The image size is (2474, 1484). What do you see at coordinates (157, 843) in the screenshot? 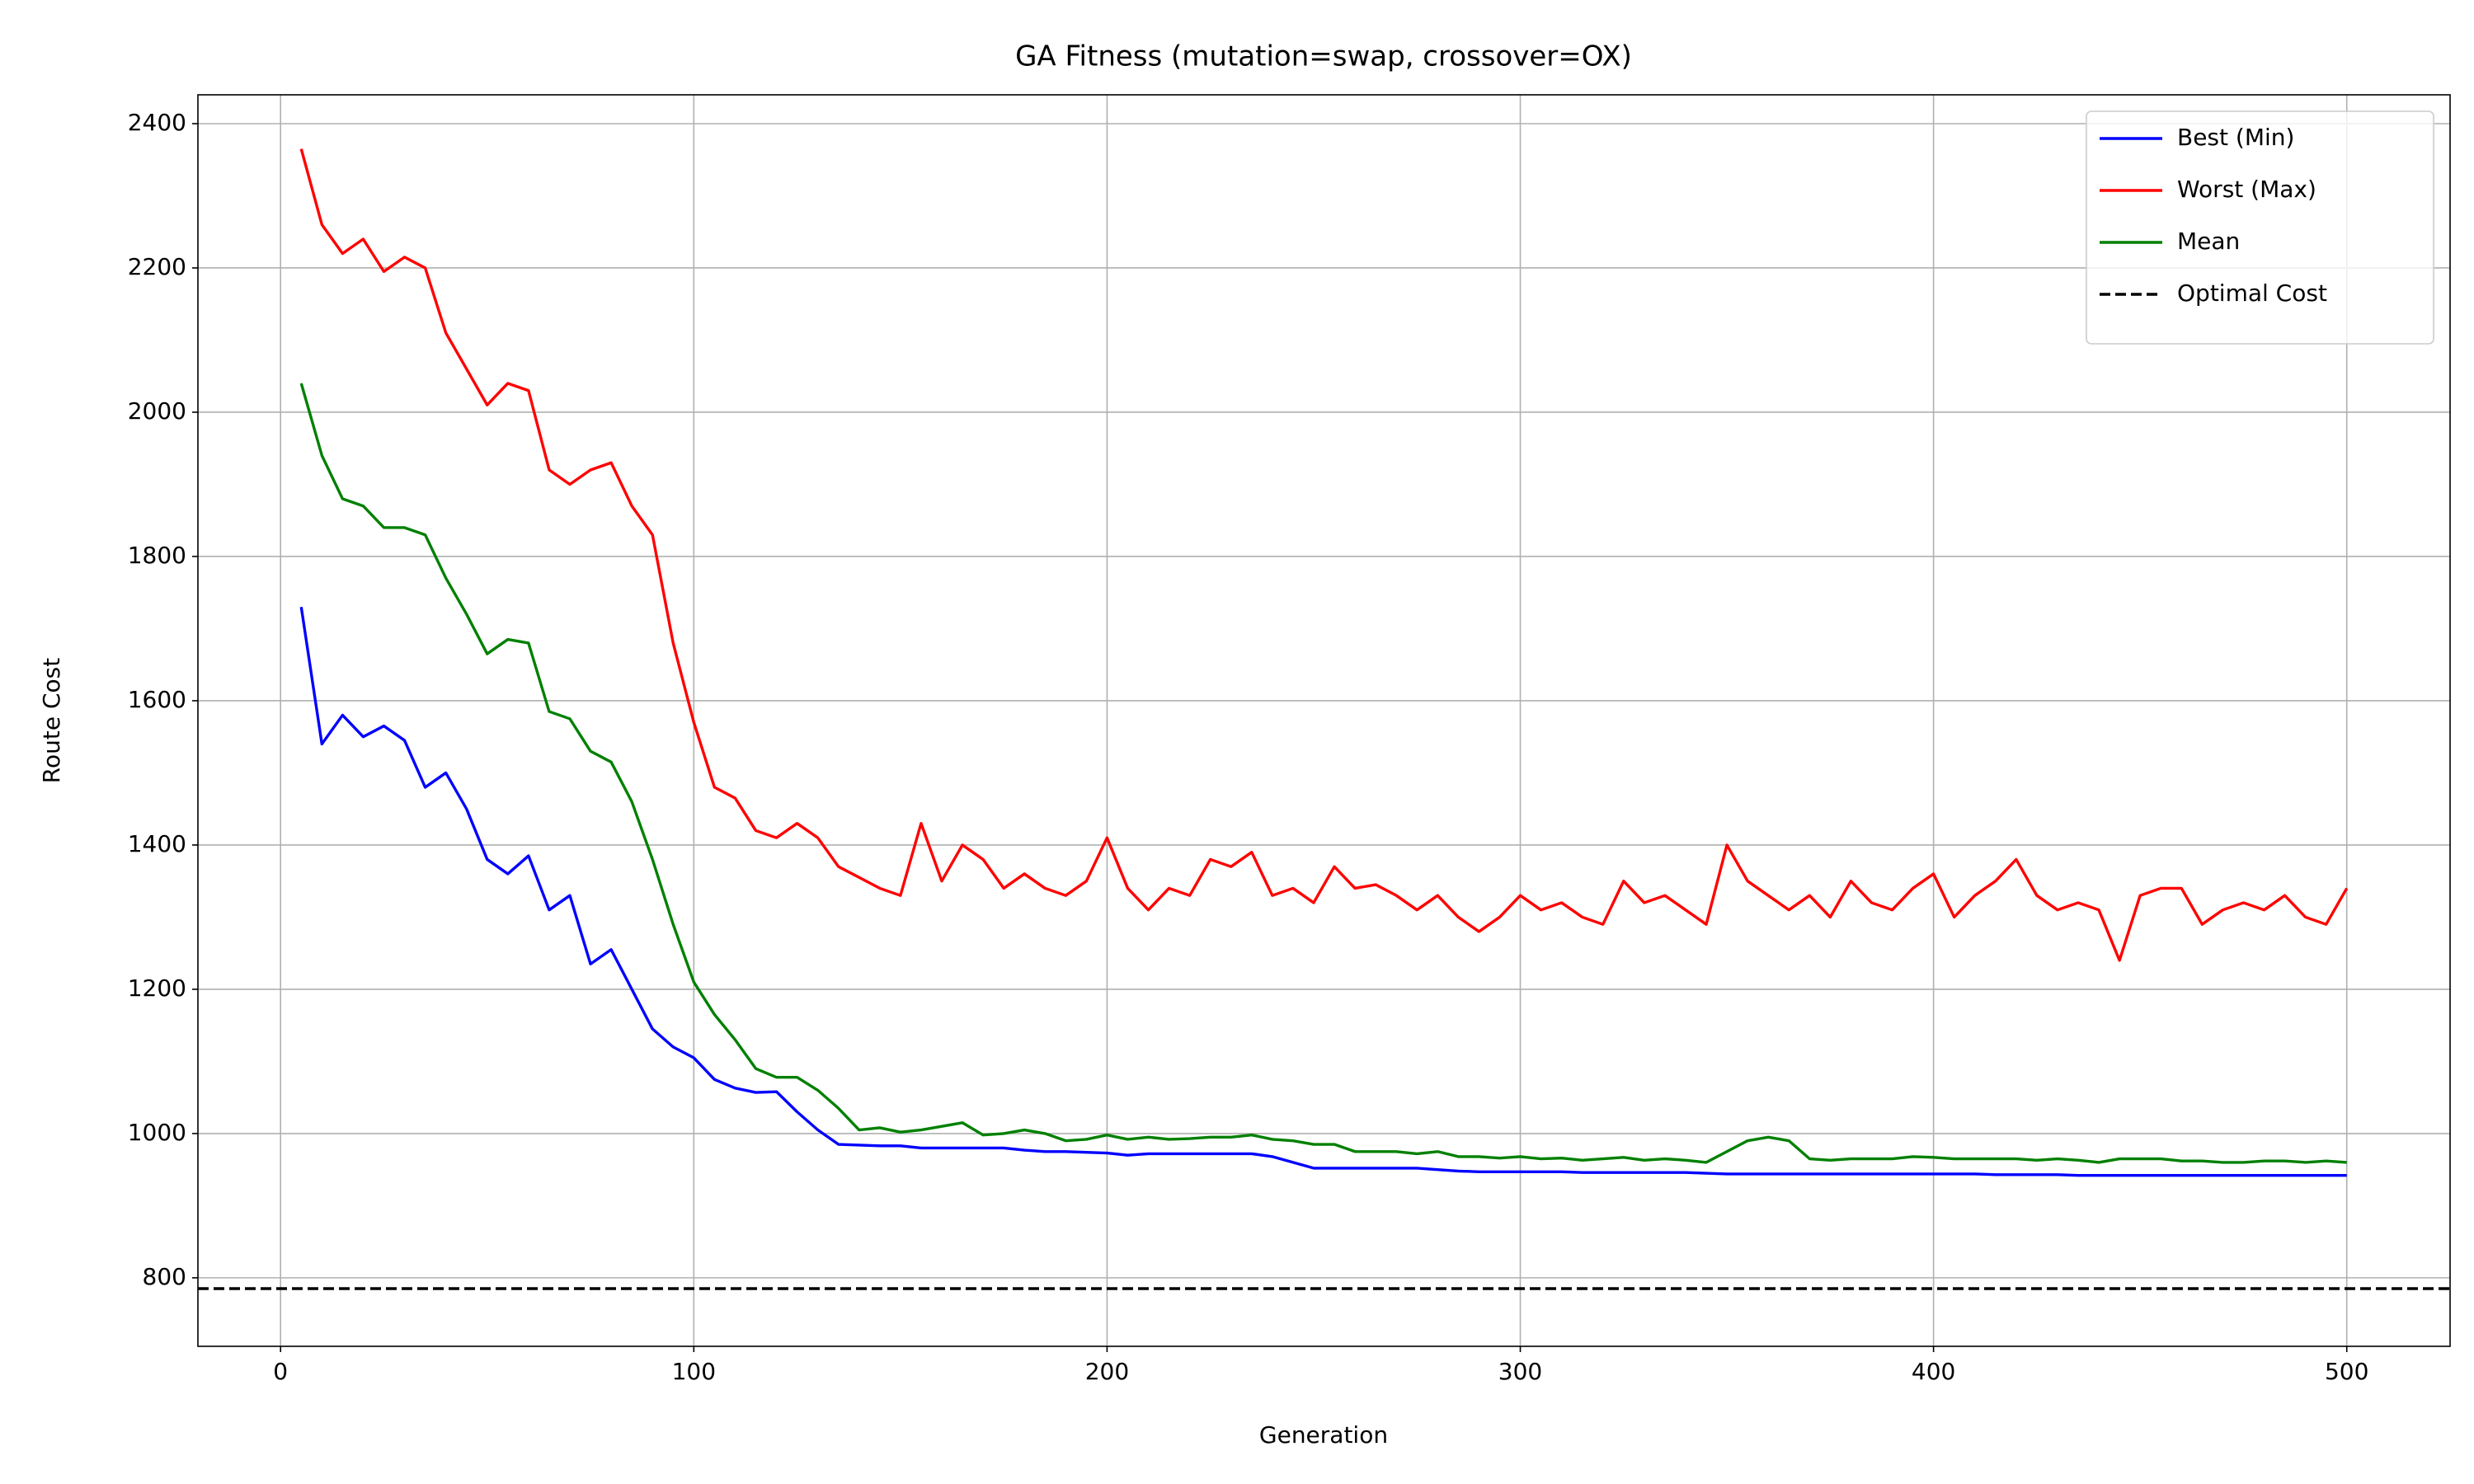
I see `y-tick-label: 1400` at bounding box center [157, 843].